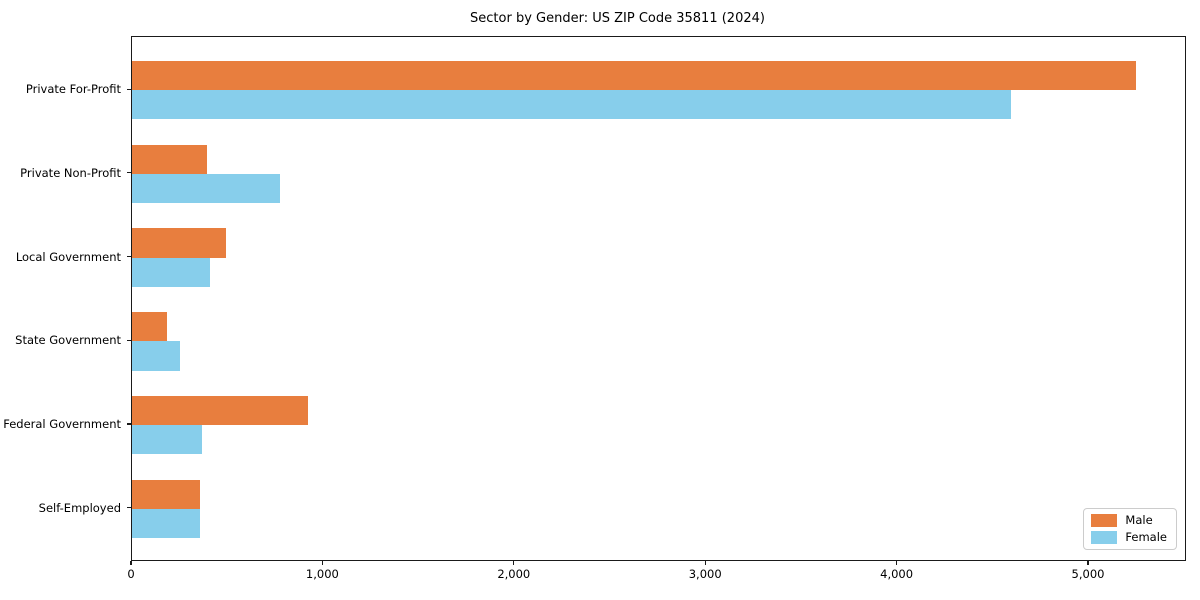 This screenshot has width=1200, height=600. I want to click on legend-item-female: Female, so click(1129, 537).